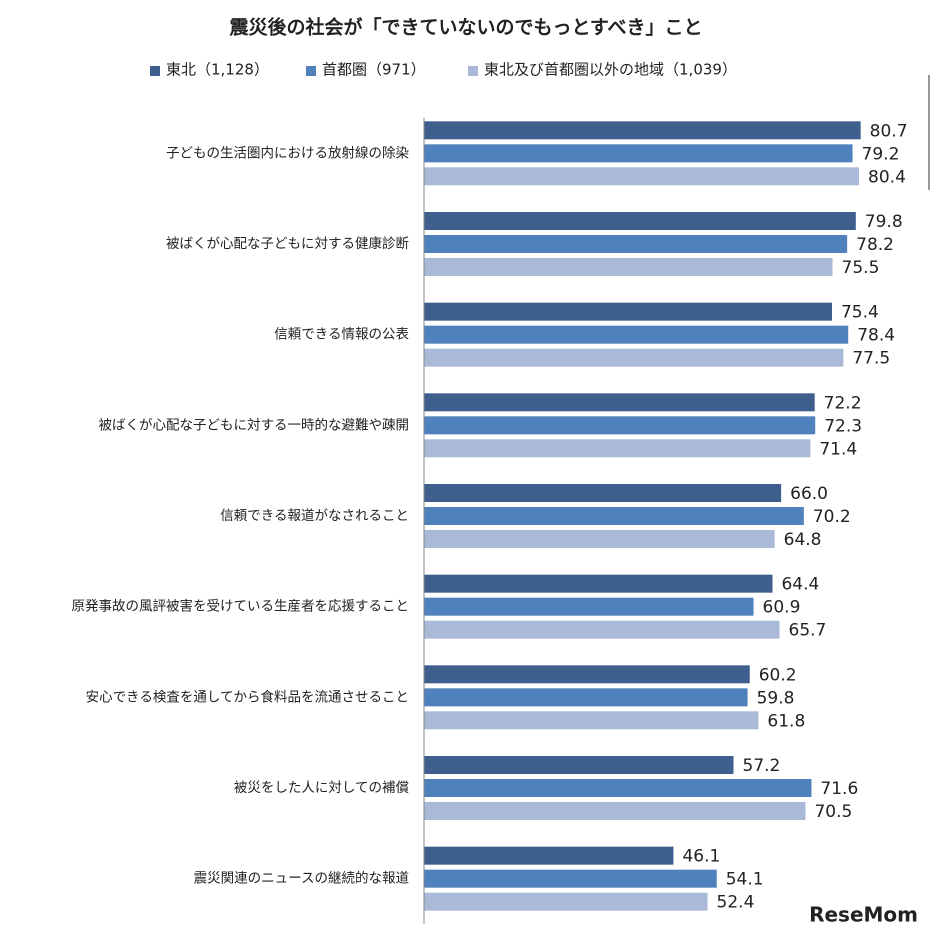  I want to click on value-label: 77.5, so click(871, 359).